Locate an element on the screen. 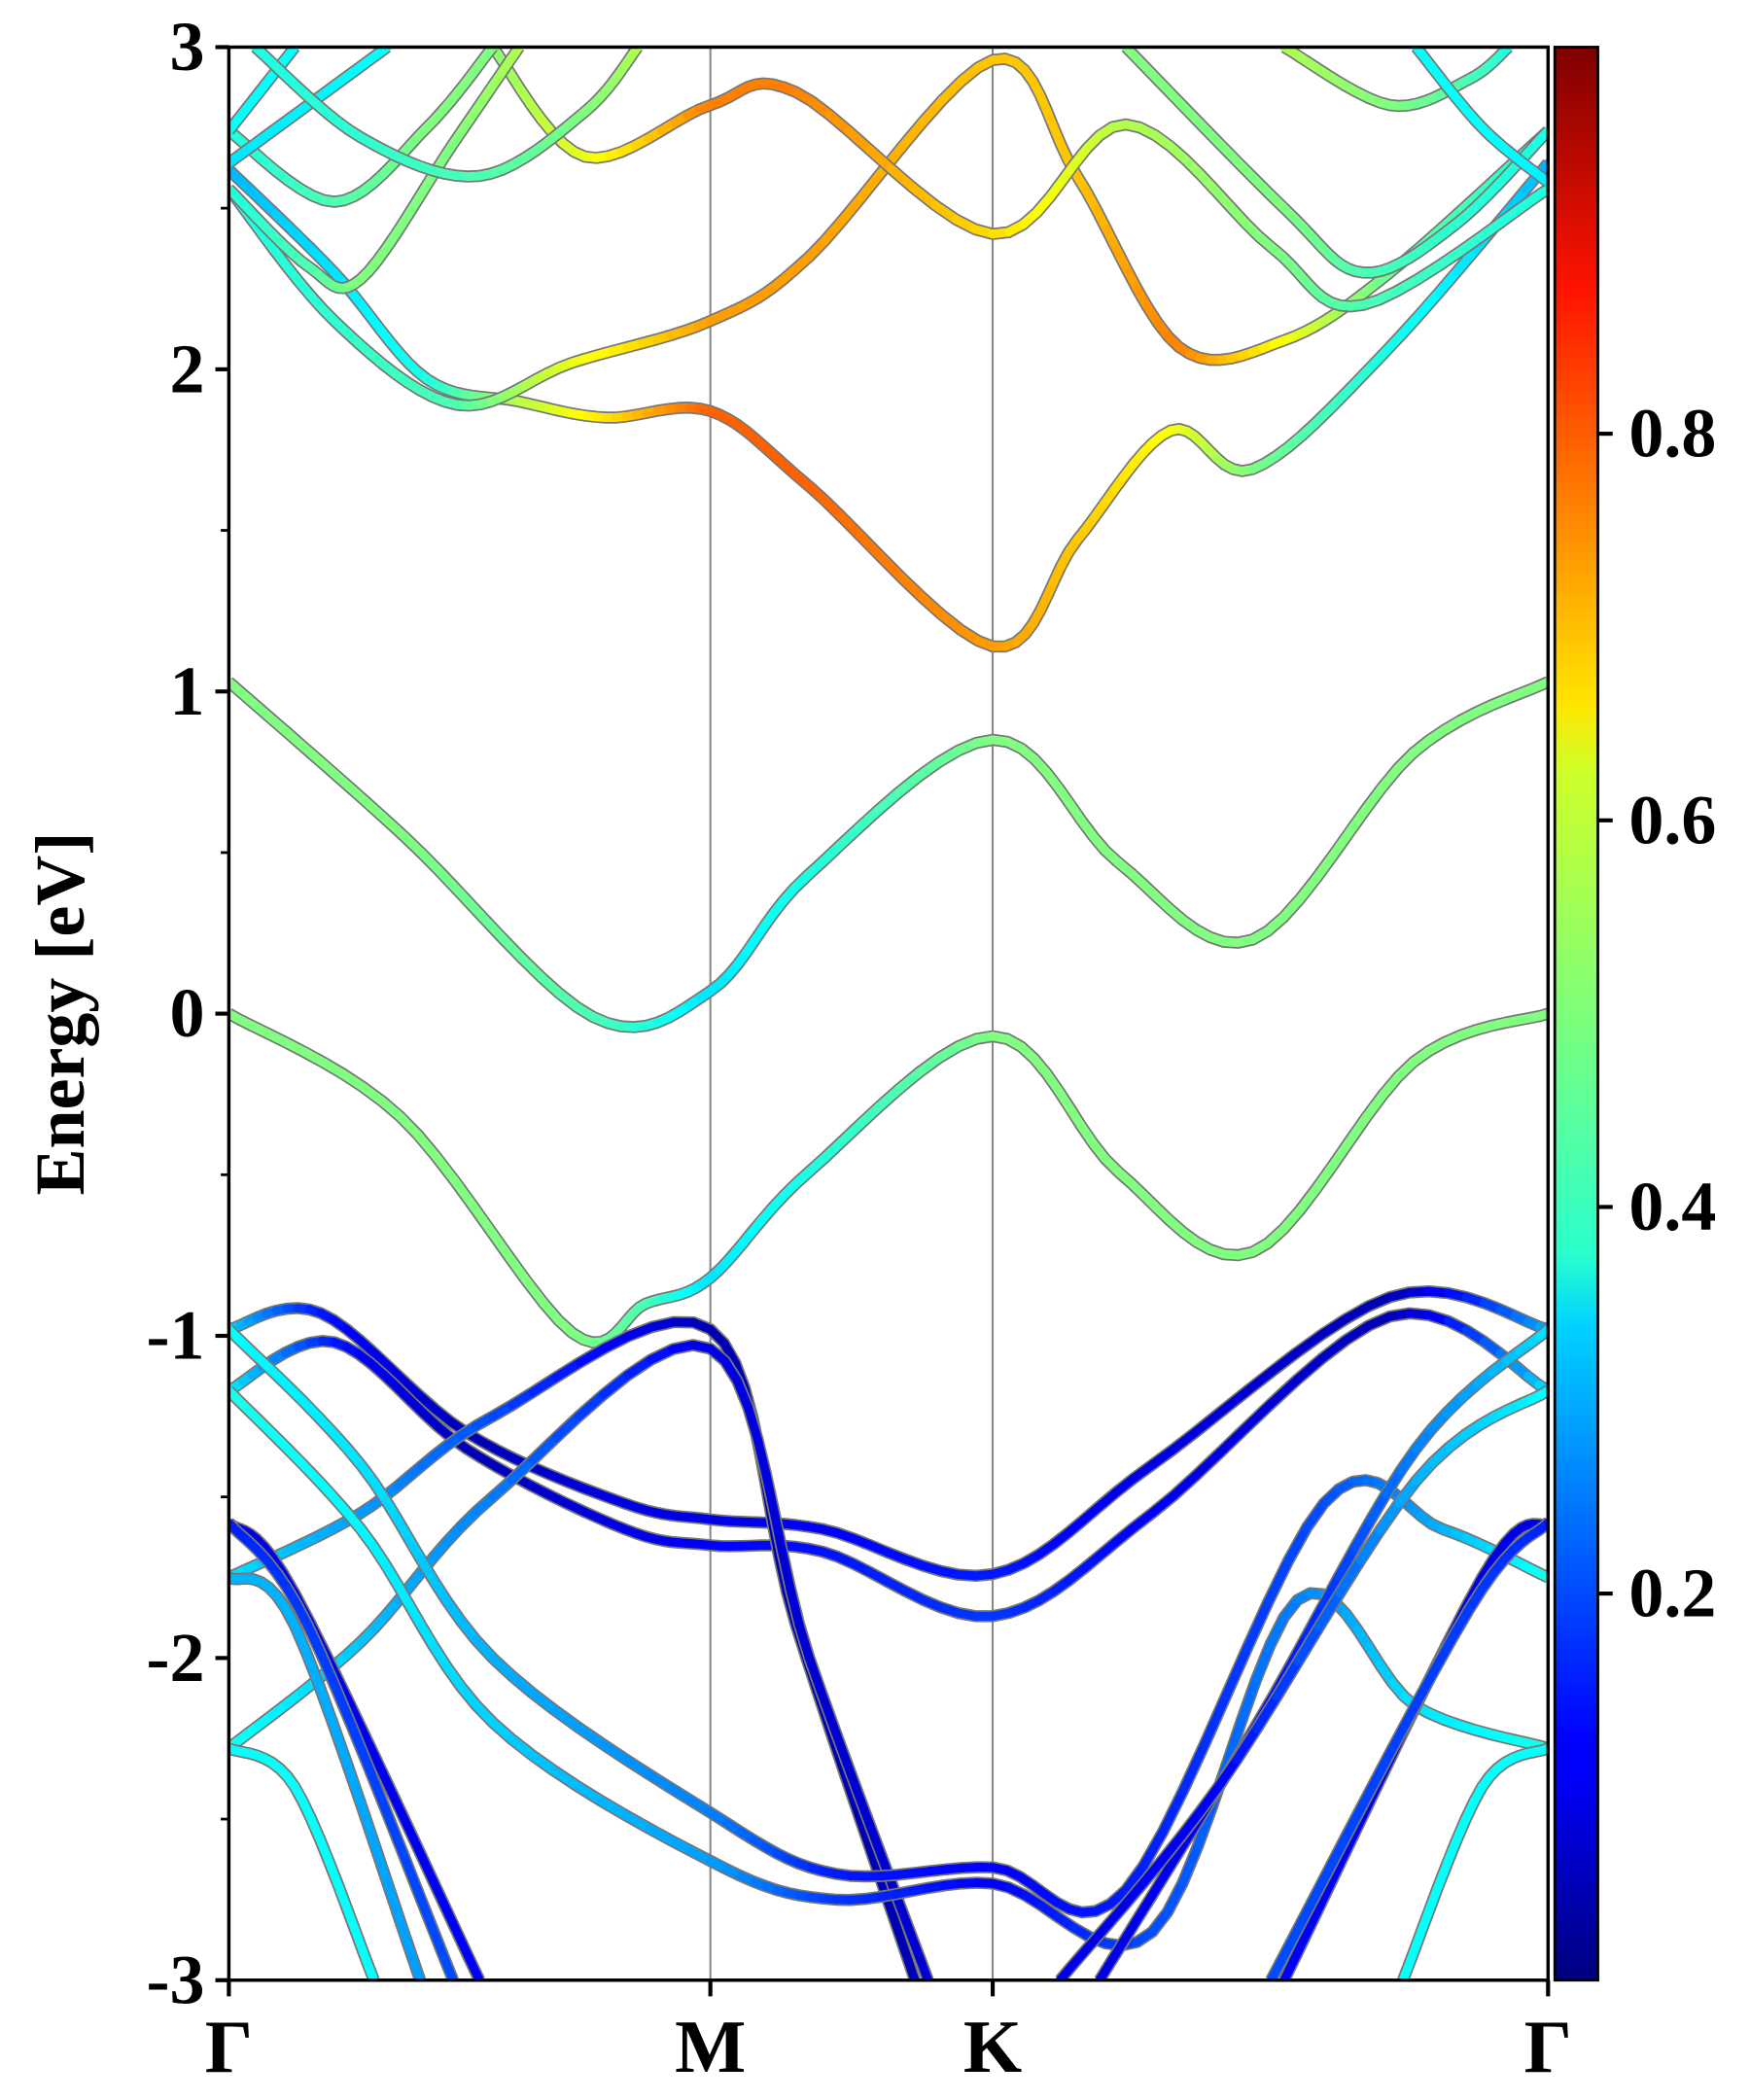 This screenshot has height=2100, width=1750. x-tick-label: K is located at coordinates (992, 2046).